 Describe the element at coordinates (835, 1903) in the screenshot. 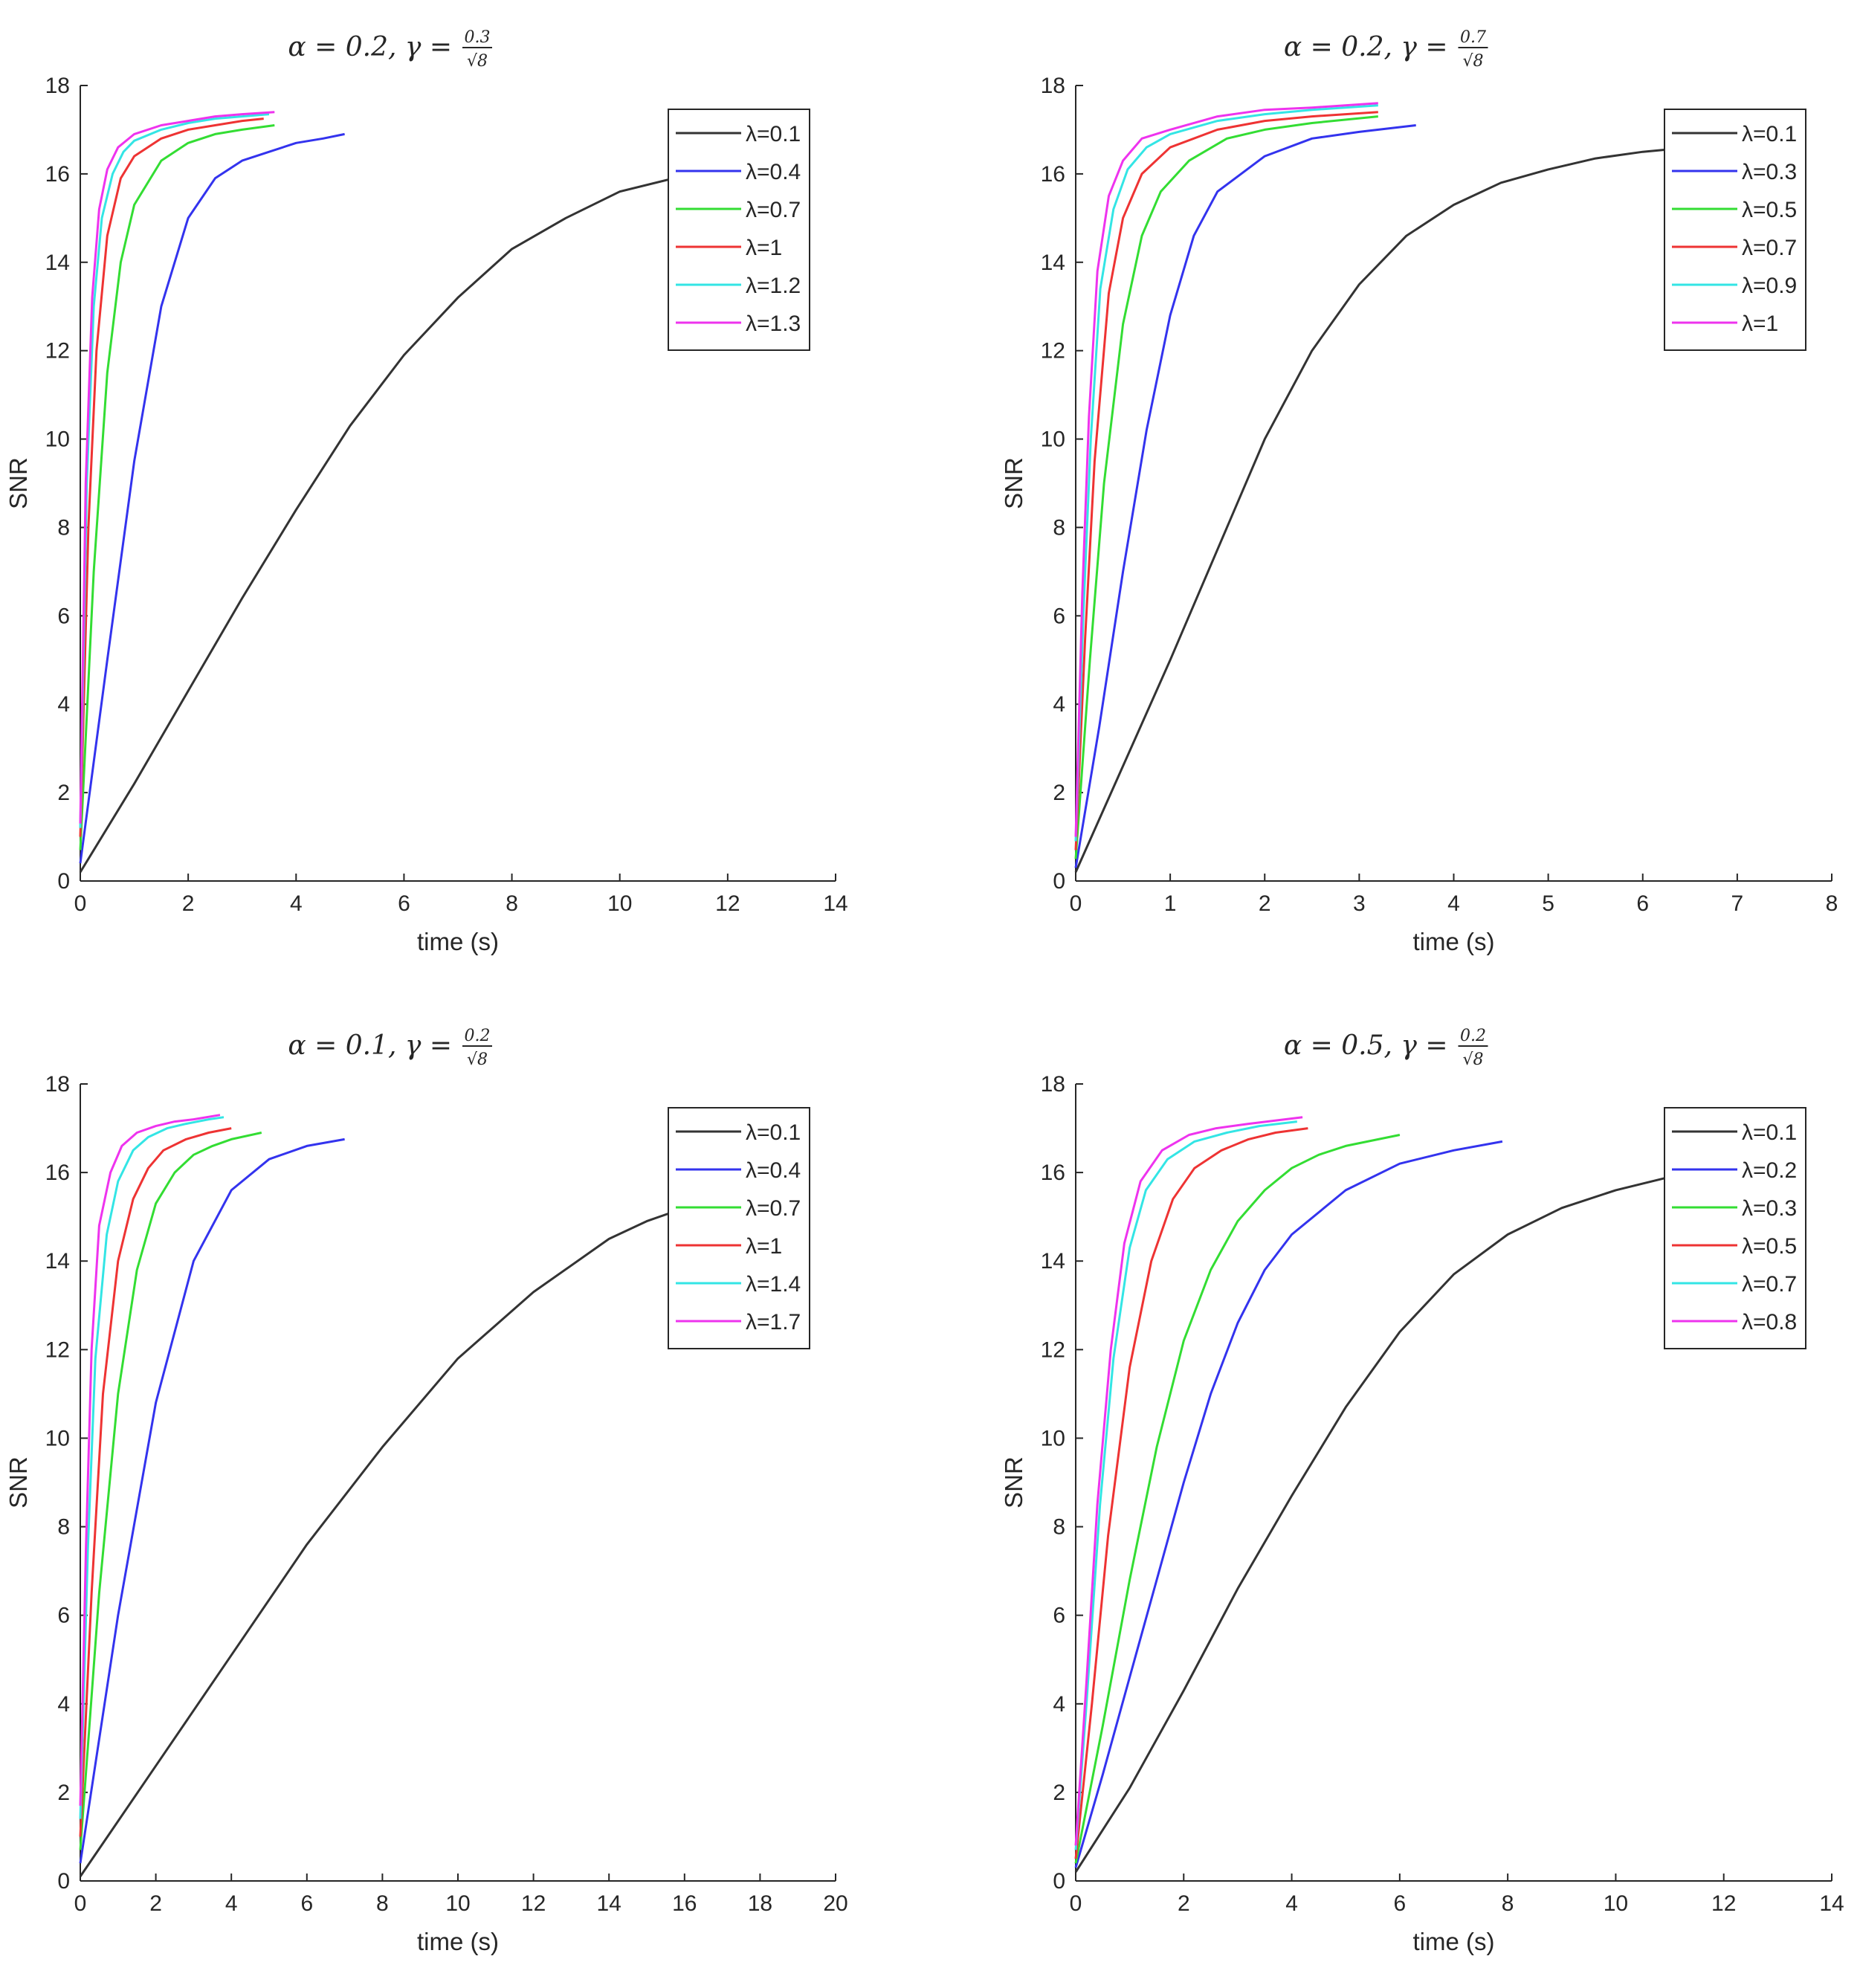

I see `x-tick-label: 20` at that location.